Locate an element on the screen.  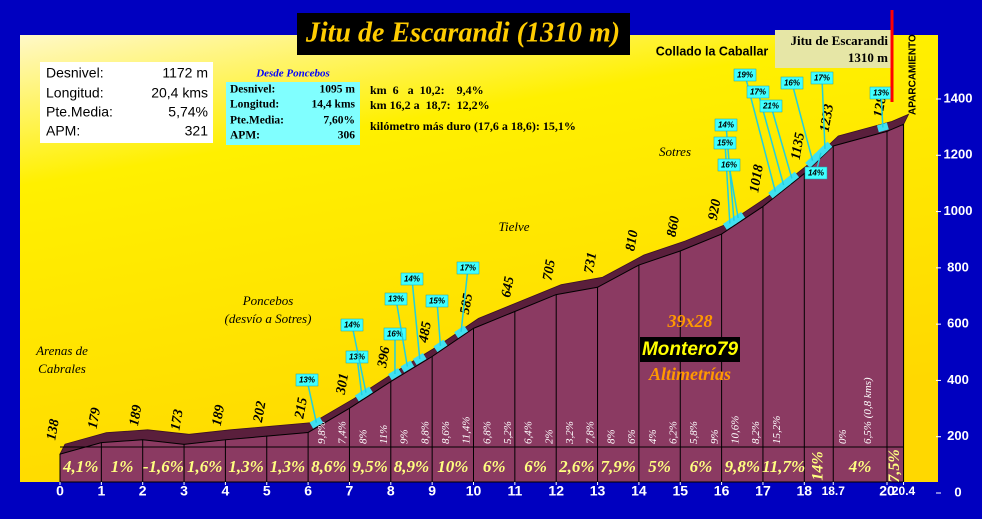
x-tick-label: 15 is located at coordinates (680, 491).